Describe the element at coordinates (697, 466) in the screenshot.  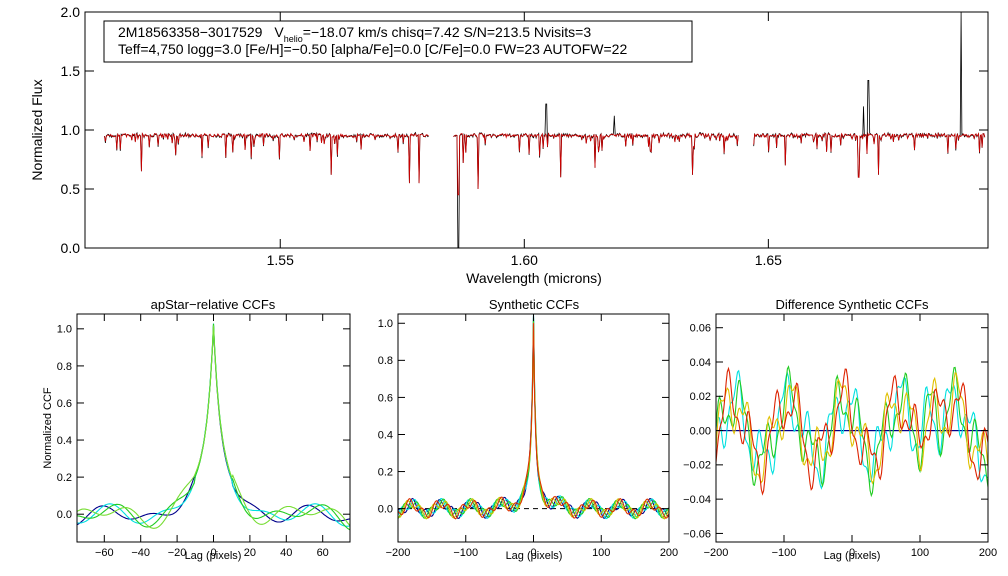
I see `difference-ccf-y-tick-label: −0.02` at that location.